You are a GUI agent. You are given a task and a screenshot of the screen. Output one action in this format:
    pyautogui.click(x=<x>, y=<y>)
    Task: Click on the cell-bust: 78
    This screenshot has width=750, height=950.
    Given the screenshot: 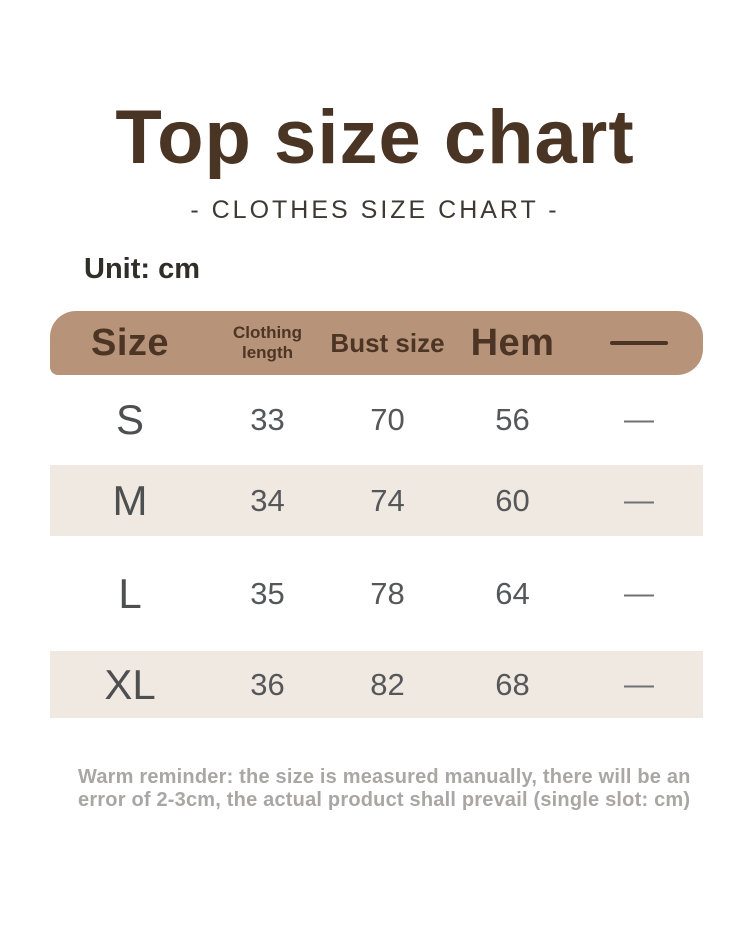 What is the action you would take?
    pyautogui.click(x=387, y=593)
    